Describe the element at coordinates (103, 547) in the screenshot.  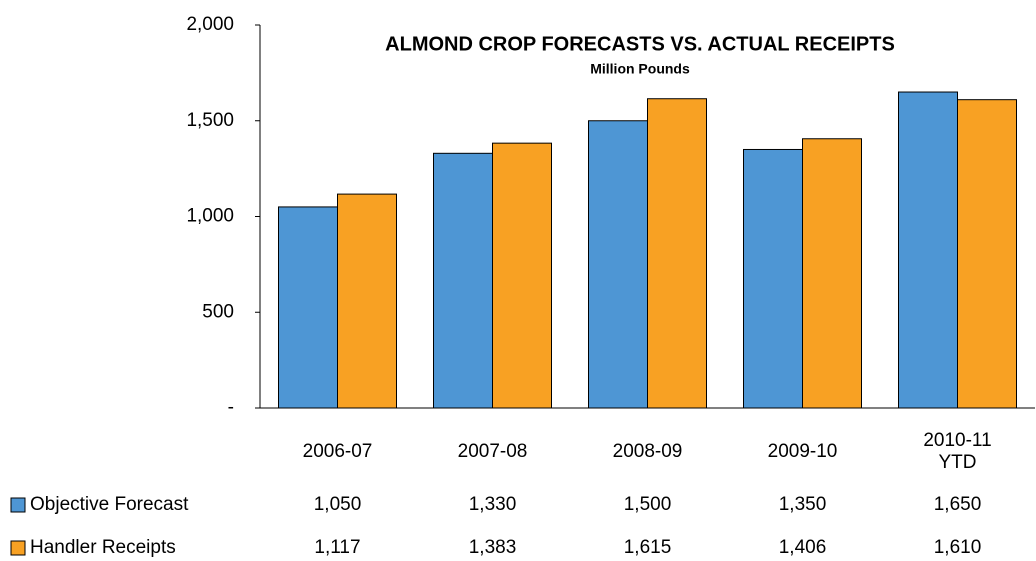
I see `legend-label: Handler Receipts` at that location.